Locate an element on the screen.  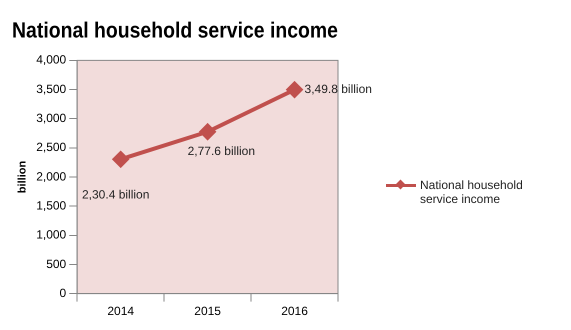
data-label: 2,30.4 billion is located at coordinates (116, 195).